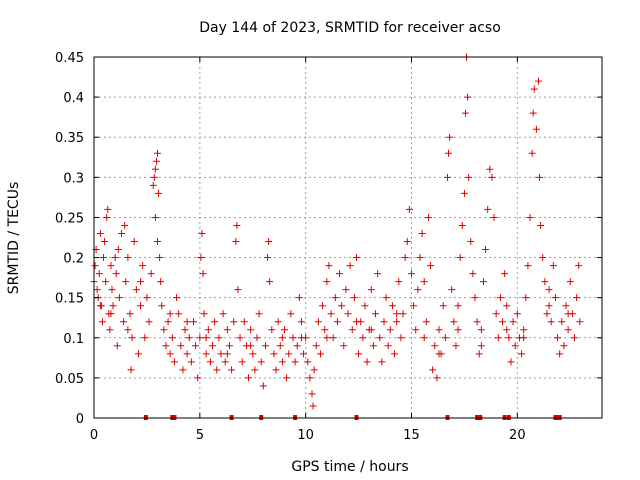  Describe the element at coordinates (349, 467) in the screenshot. I see `x-axis-label: GPS time / hours` at that location.